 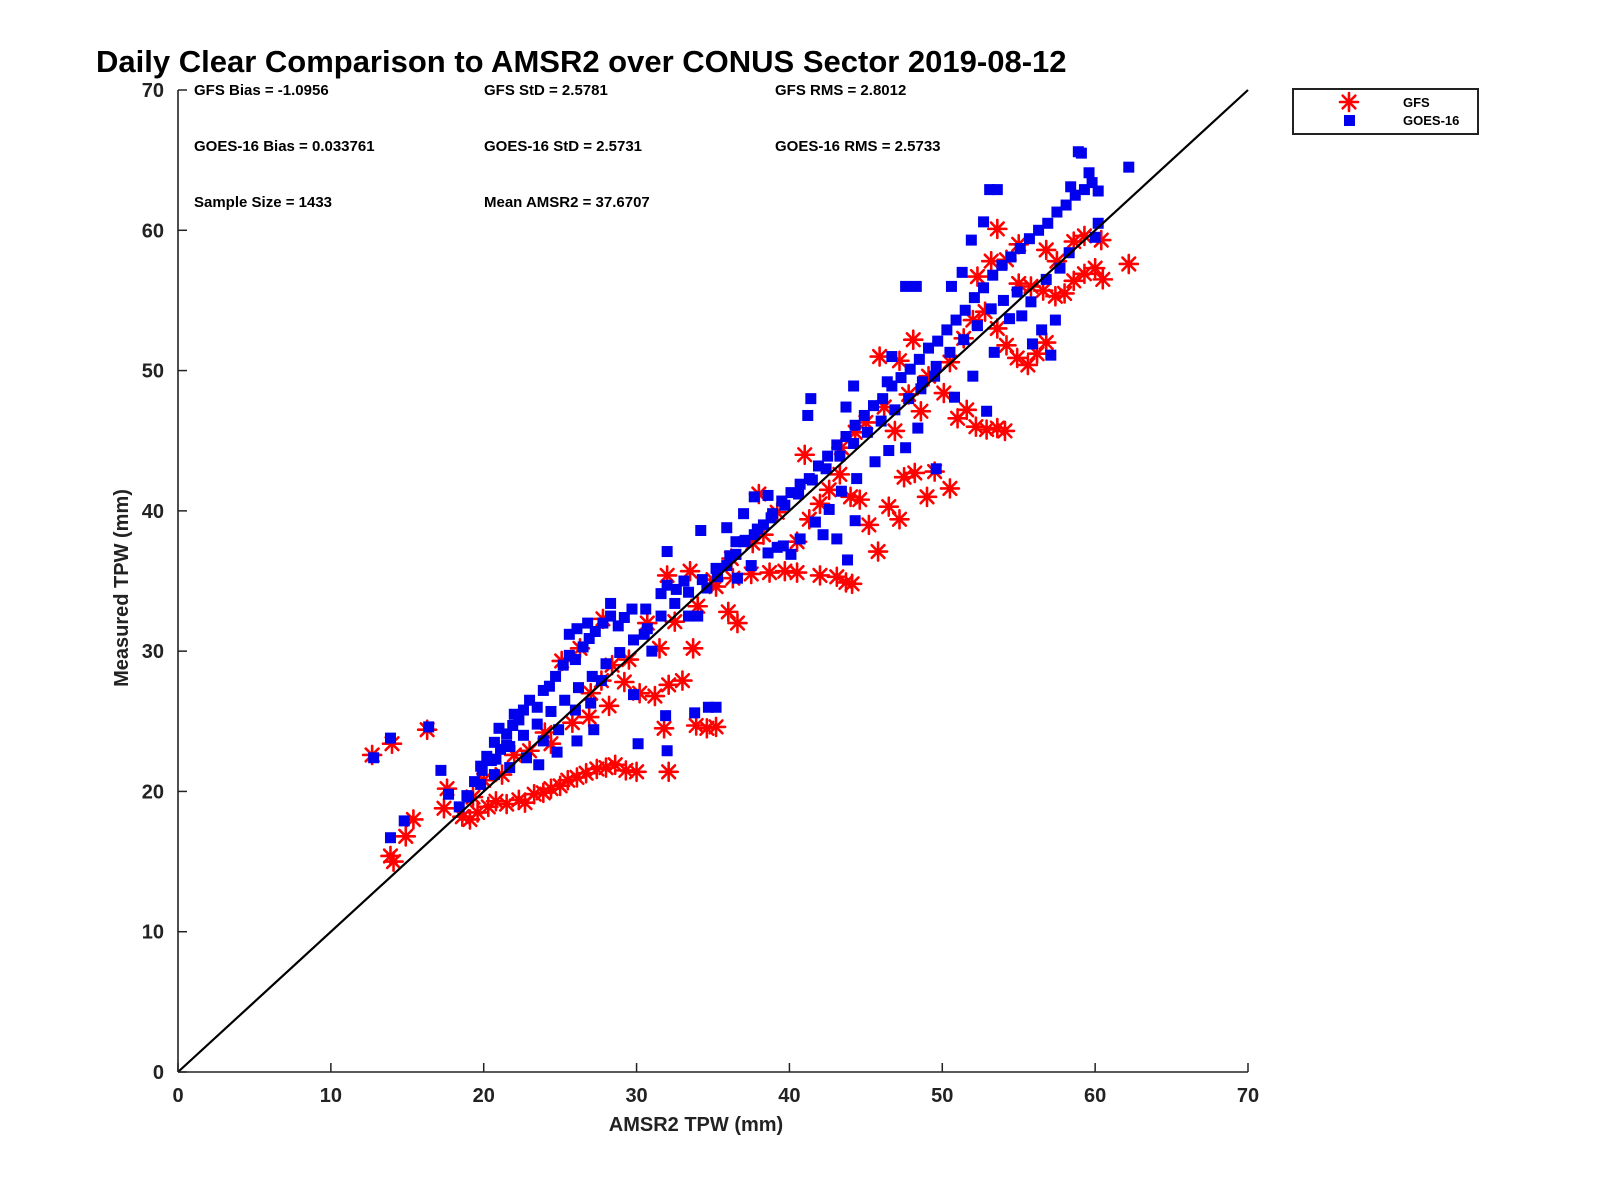 What do you see at coordinates (546, 90) in the screenshot?
I see `stat-gfs-std: GFS StD = 2.5781` at bounding box center [546, 90].